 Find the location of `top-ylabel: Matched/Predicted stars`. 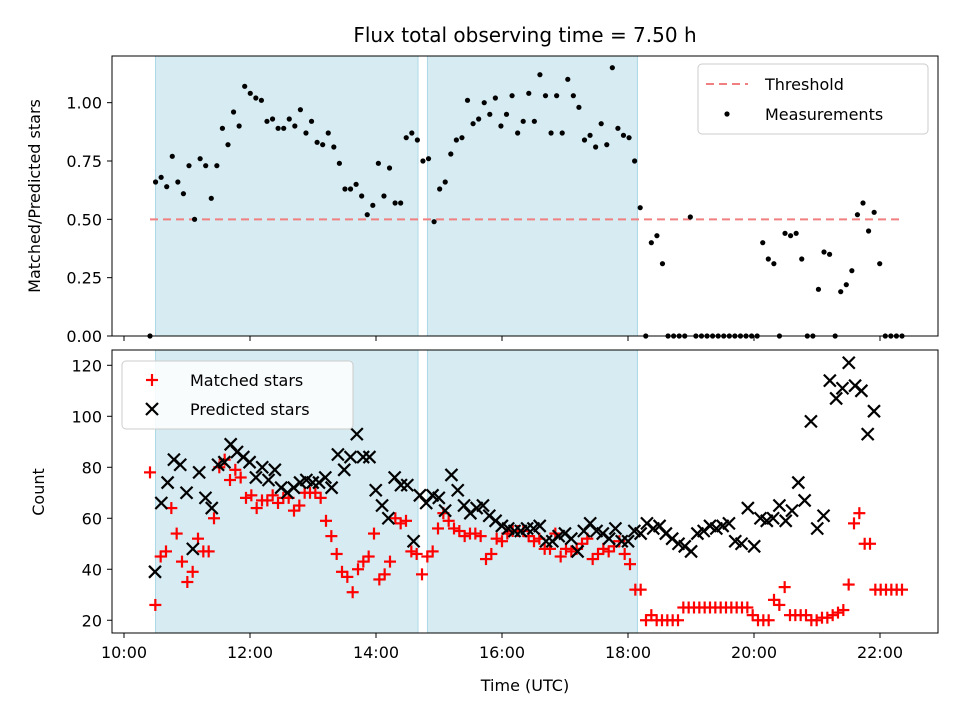

top-ylabel: Matched/Predicted stars is located at coordinates (34, 196).